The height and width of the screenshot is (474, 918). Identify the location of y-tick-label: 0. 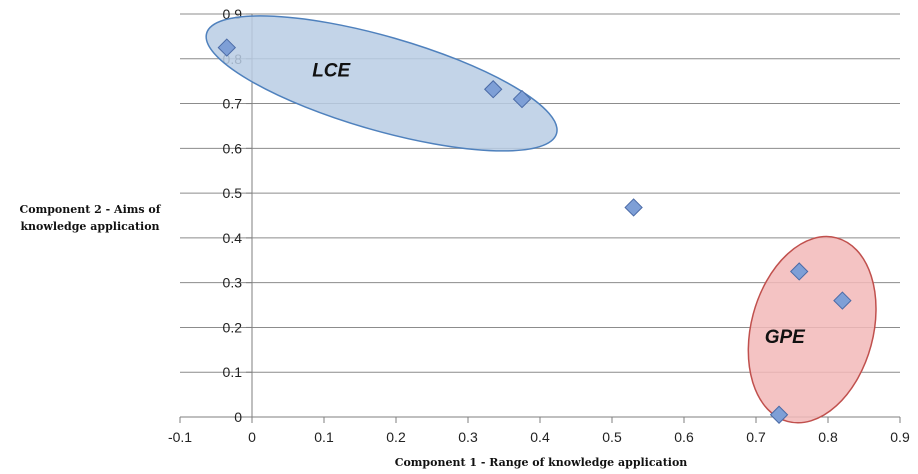
(238, 417).